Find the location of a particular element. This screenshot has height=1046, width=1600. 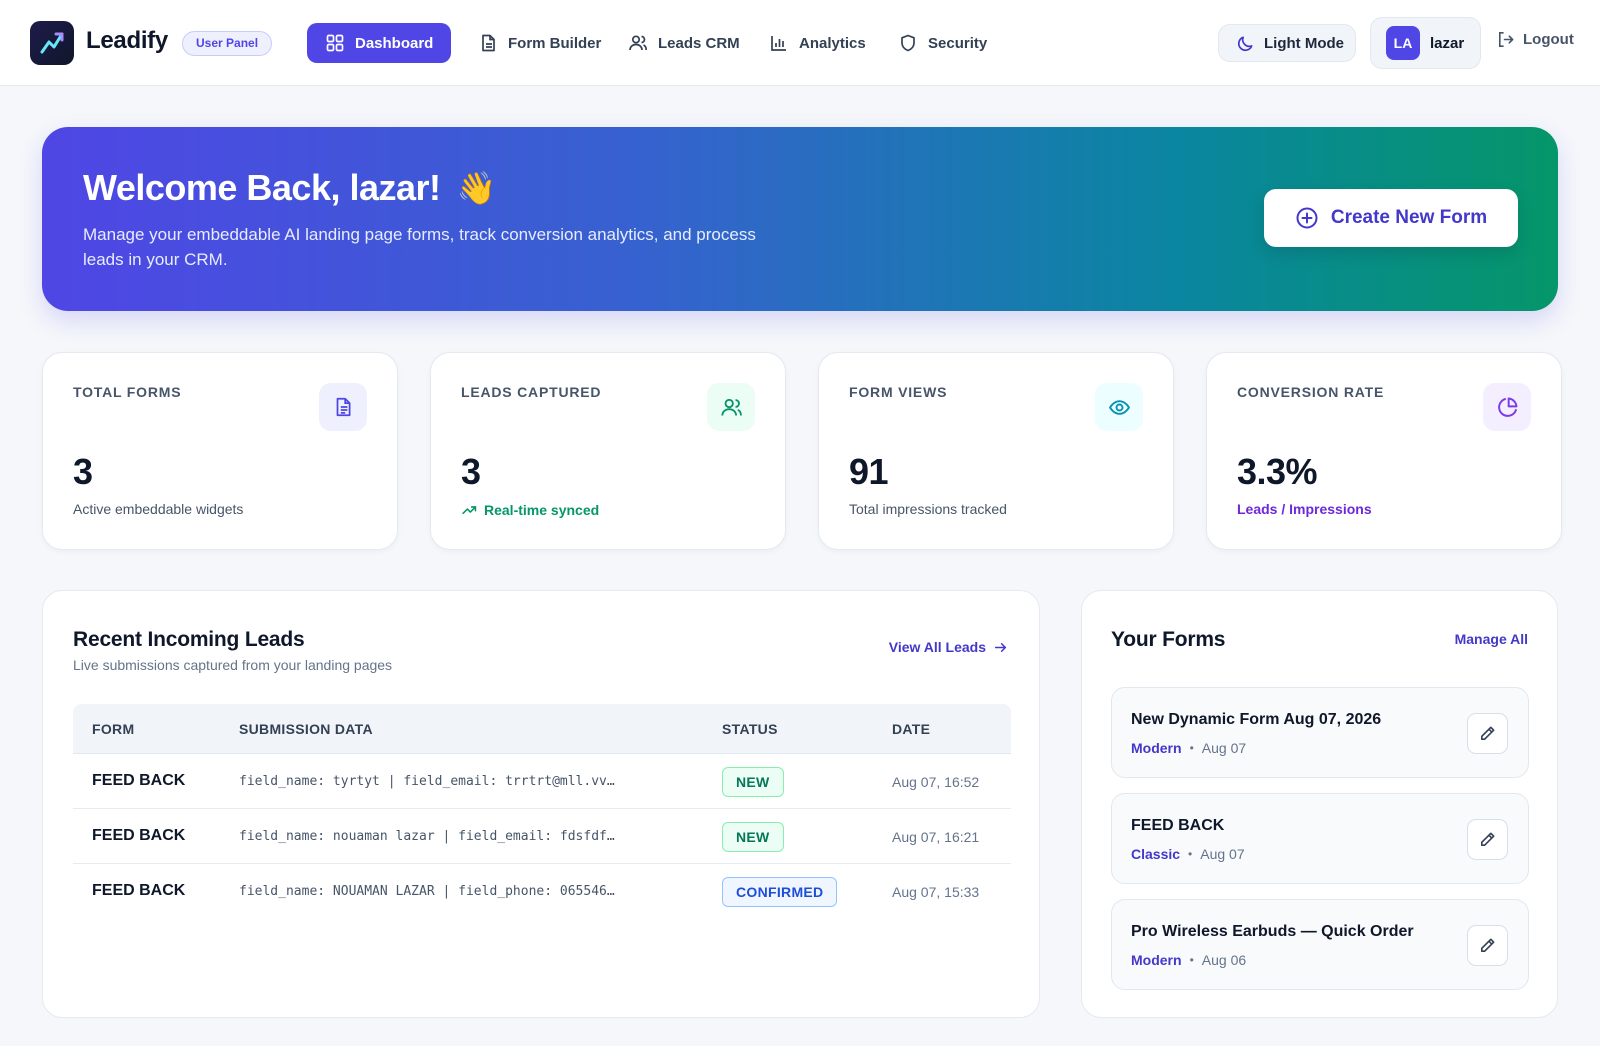

form-meta: Classic • Aug 07 is located at coordinates (1188, 854).